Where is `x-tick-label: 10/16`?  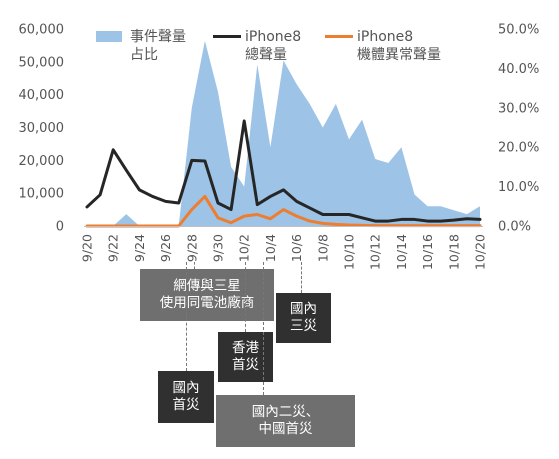 x-tick-label: 10/16 is located at coordinates (427, 252).